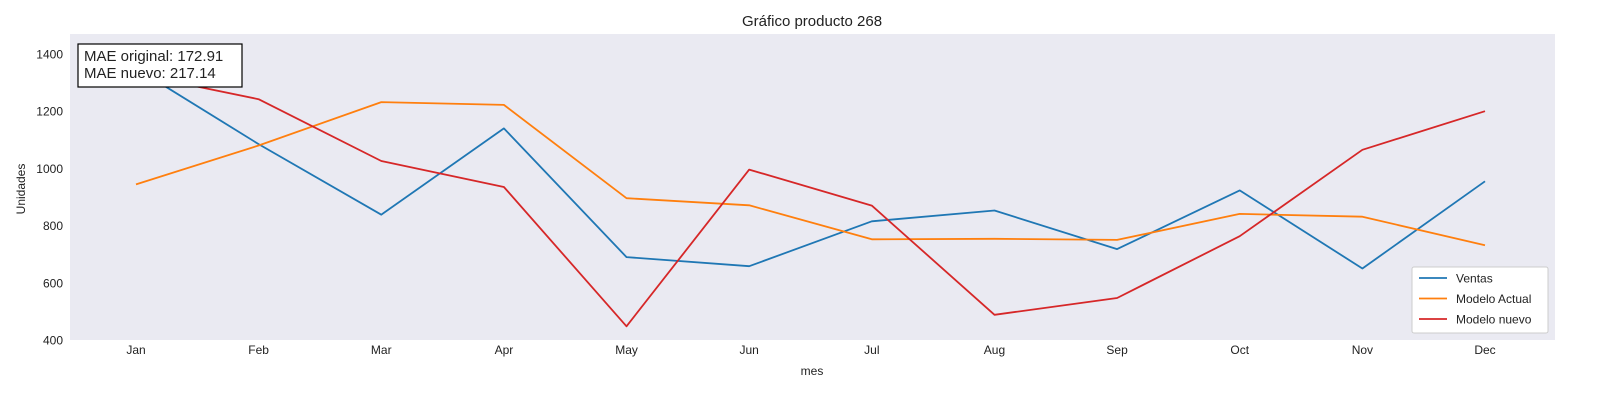 The image size is (1600, 400). Describe the element at coordinates (49, 198) in the screenshot. I see `y-tick-labels: 400 600 800 1000 1200 1400` at that location.